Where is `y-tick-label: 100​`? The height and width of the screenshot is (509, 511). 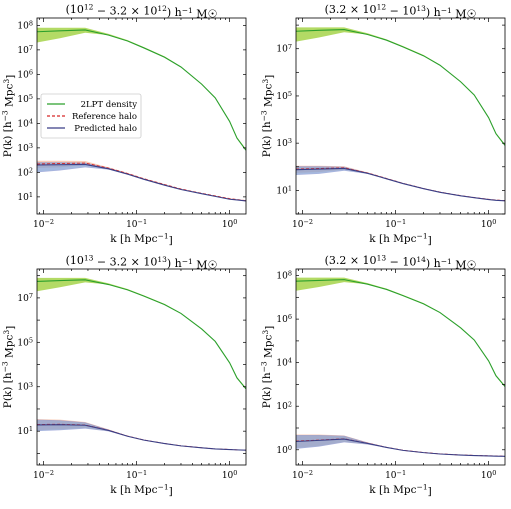 y-tick-label: 100​ is located at coordinates (284, 450).